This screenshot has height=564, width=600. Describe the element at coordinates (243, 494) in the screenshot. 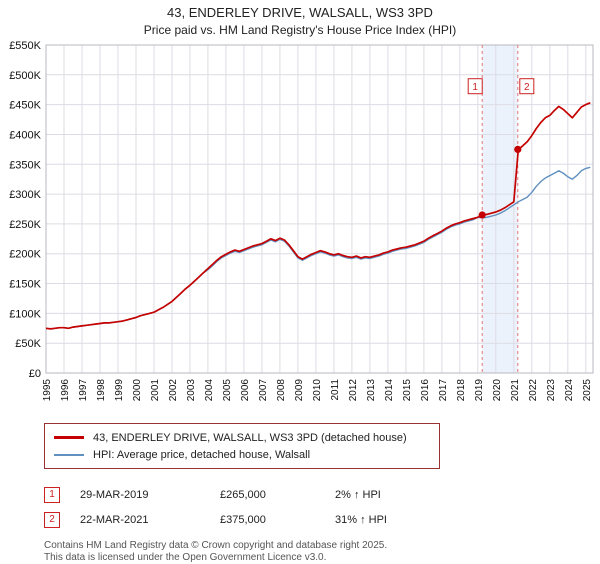

I see `sale-1-price: £265,000` at that location.